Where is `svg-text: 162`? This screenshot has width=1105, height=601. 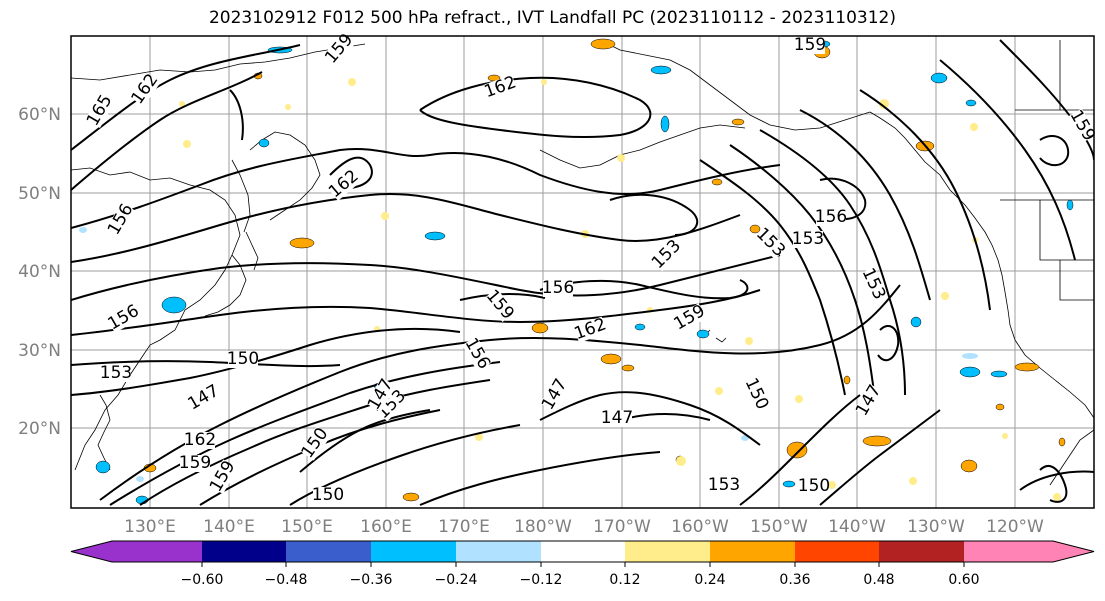 svg-text: 162 is located at coordinates (200, 440).